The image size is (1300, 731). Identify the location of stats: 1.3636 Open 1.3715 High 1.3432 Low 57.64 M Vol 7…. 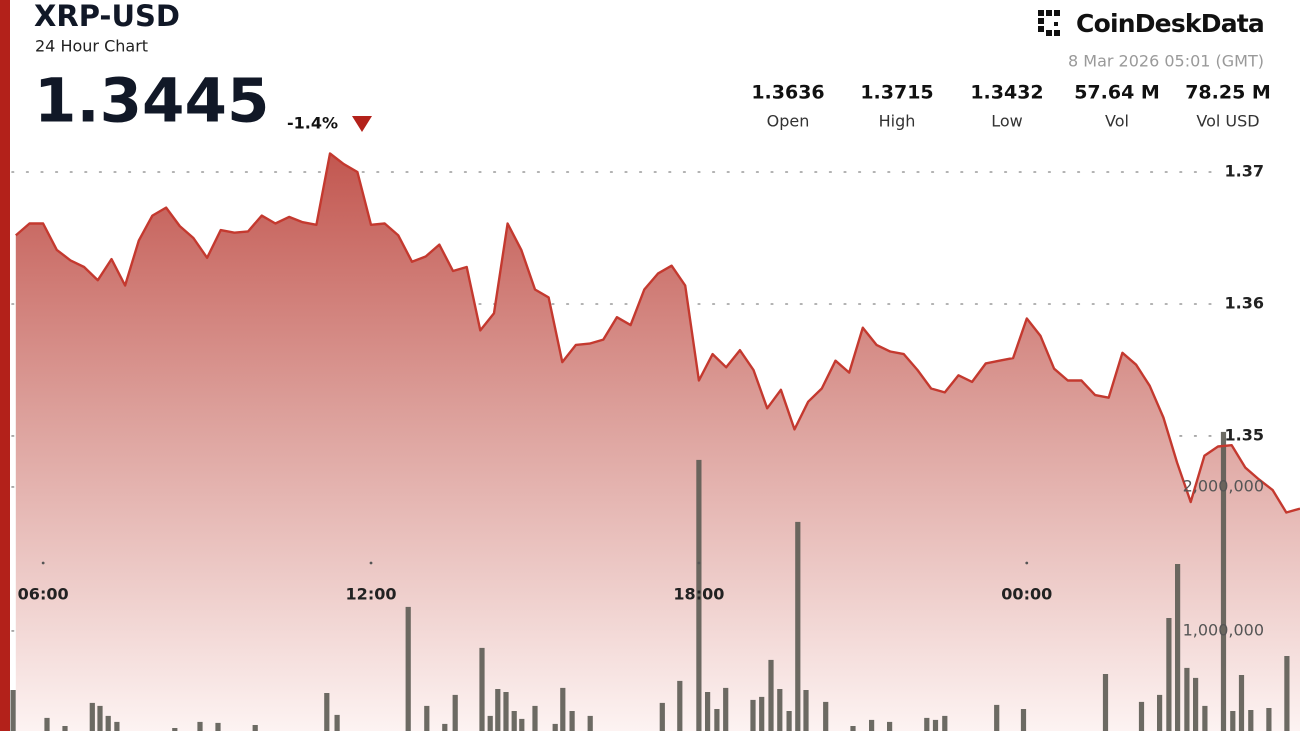
(1010, 106).